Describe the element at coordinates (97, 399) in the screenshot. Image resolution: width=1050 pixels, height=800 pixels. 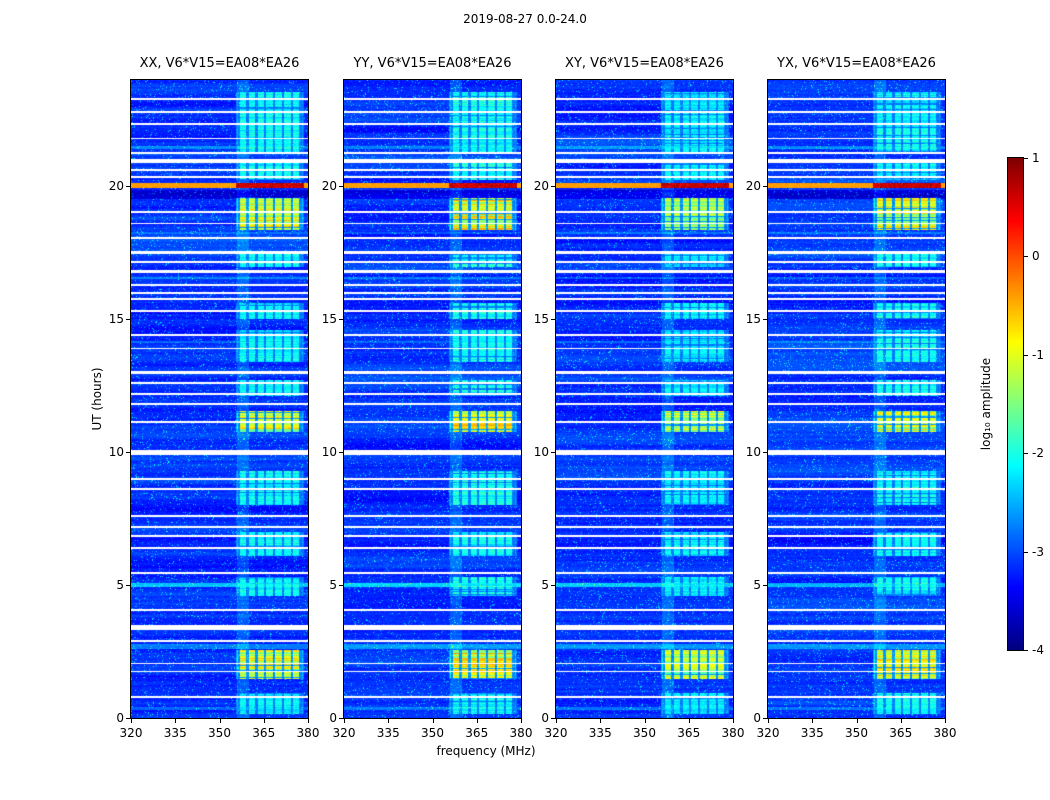
I see `y-axis-label: UT (hours)` at that location.